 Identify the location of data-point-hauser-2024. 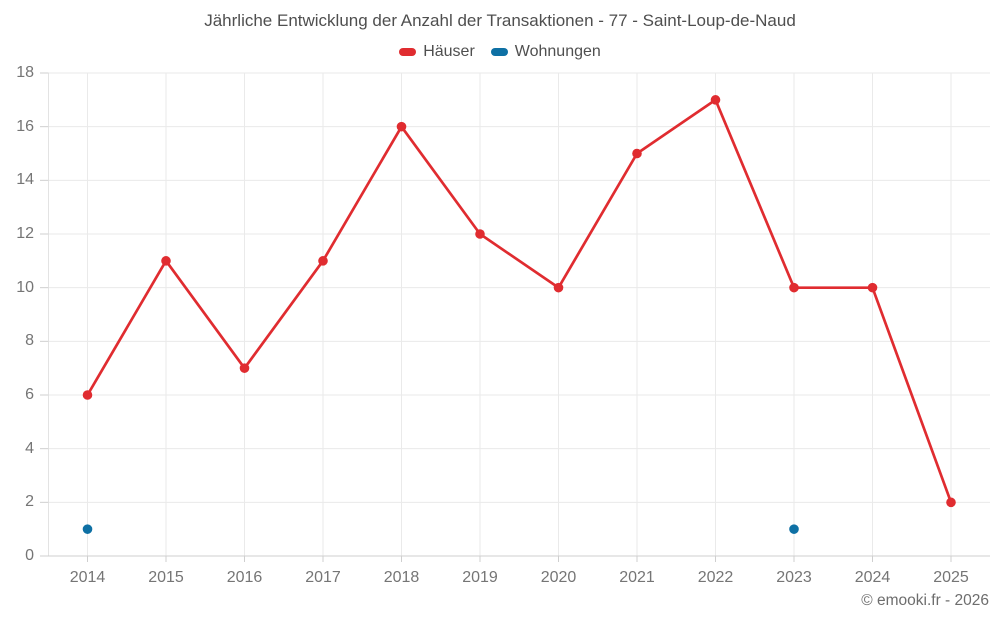
(872, 287).